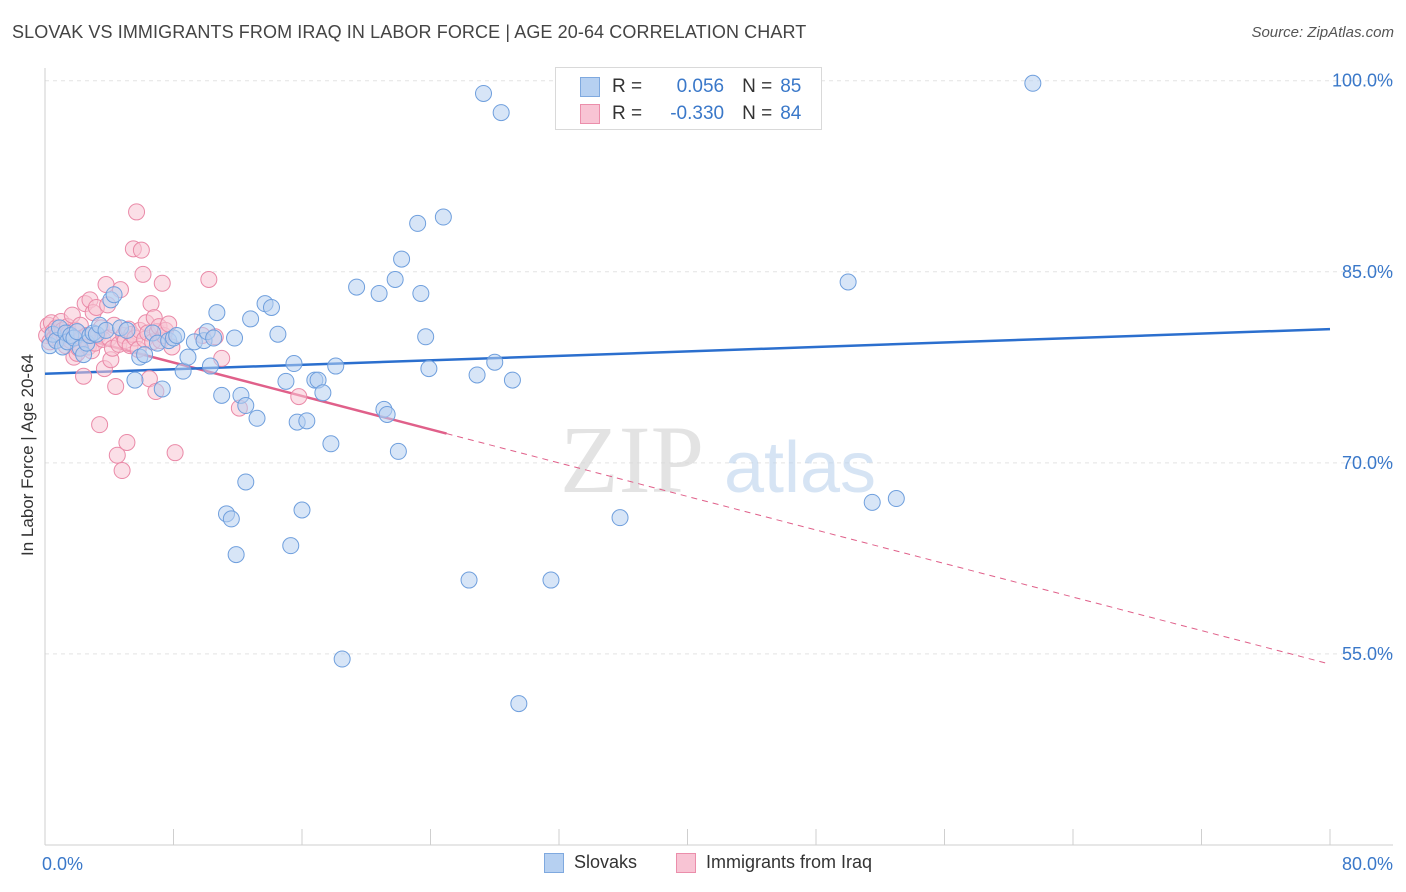  What do you see at coordinates (718, 459) in the screenshot?
I see `watermark: ZIP atlas` at bounding box center [718, 459].